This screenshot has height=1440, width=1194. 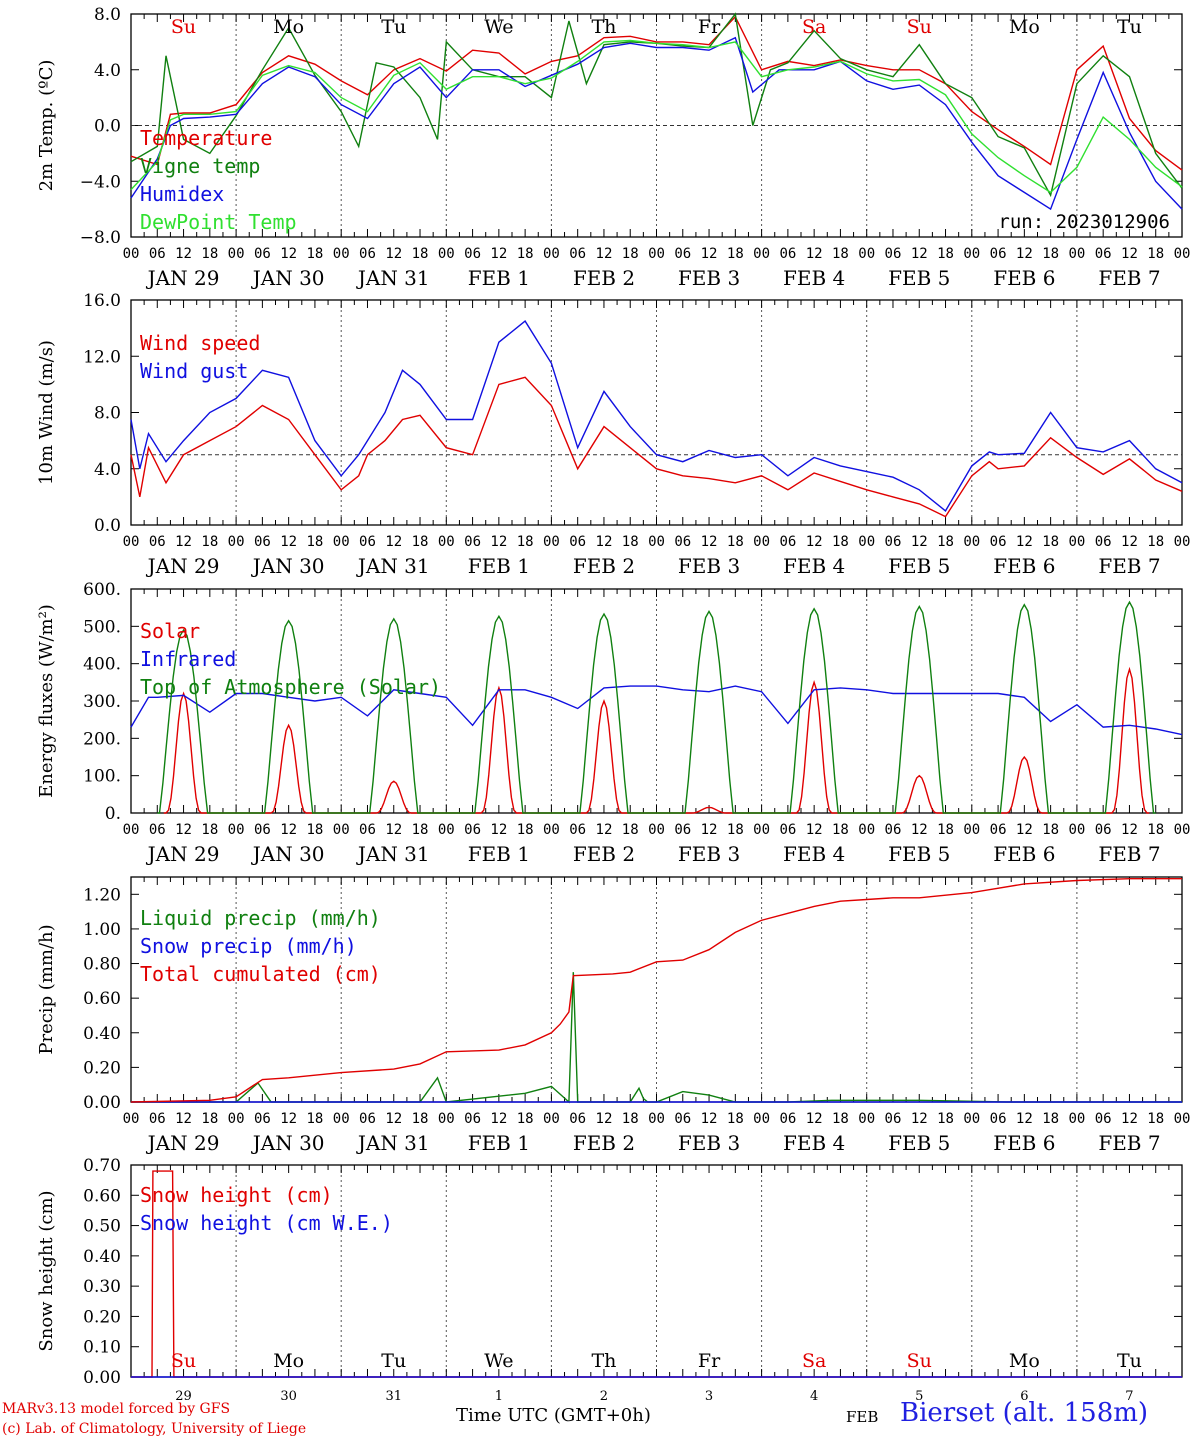 I want to click on y-tick-label: −4.0, so click(x=100, y=182).